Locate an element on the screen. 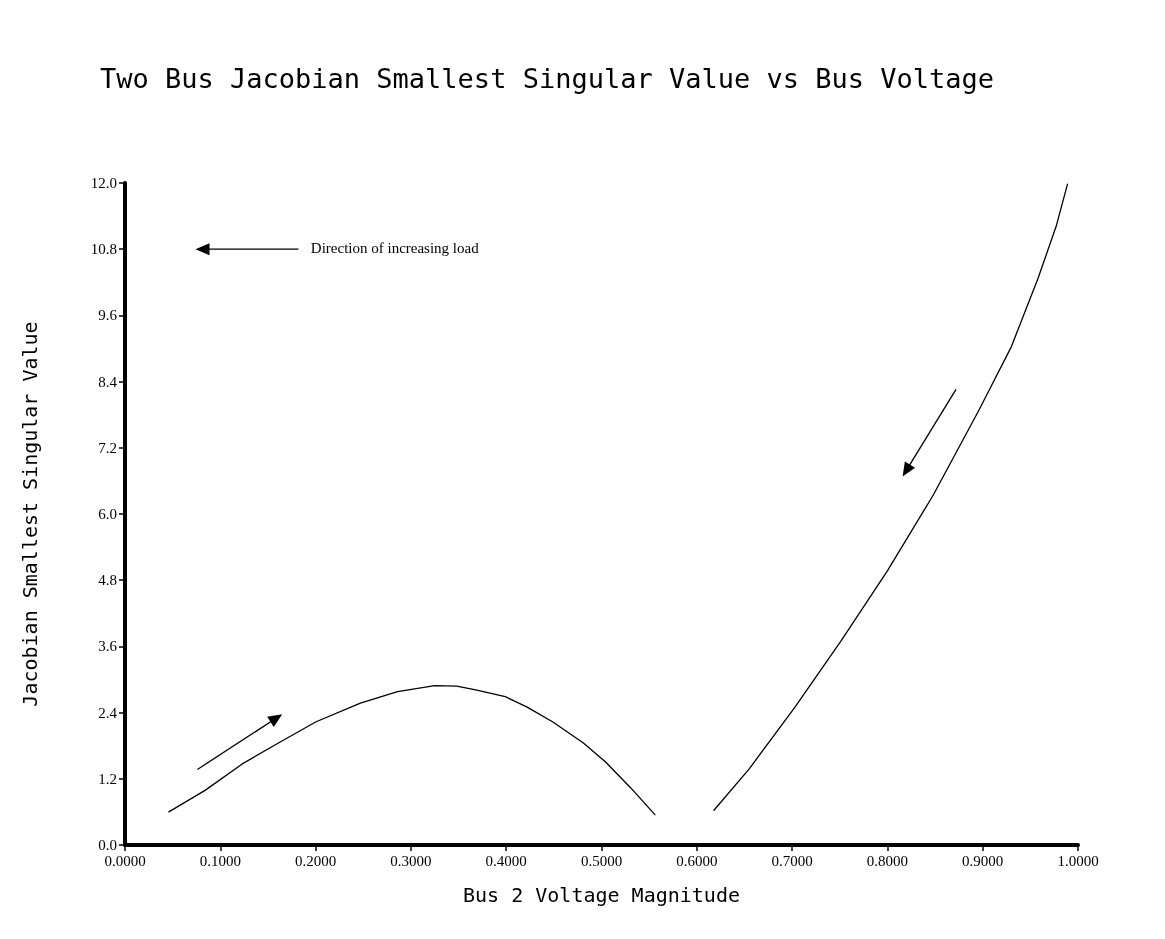 The height and width of the screenshot is (939, 1165). x-tick-label: 1.0000 is located at coordinates (1078, 860).